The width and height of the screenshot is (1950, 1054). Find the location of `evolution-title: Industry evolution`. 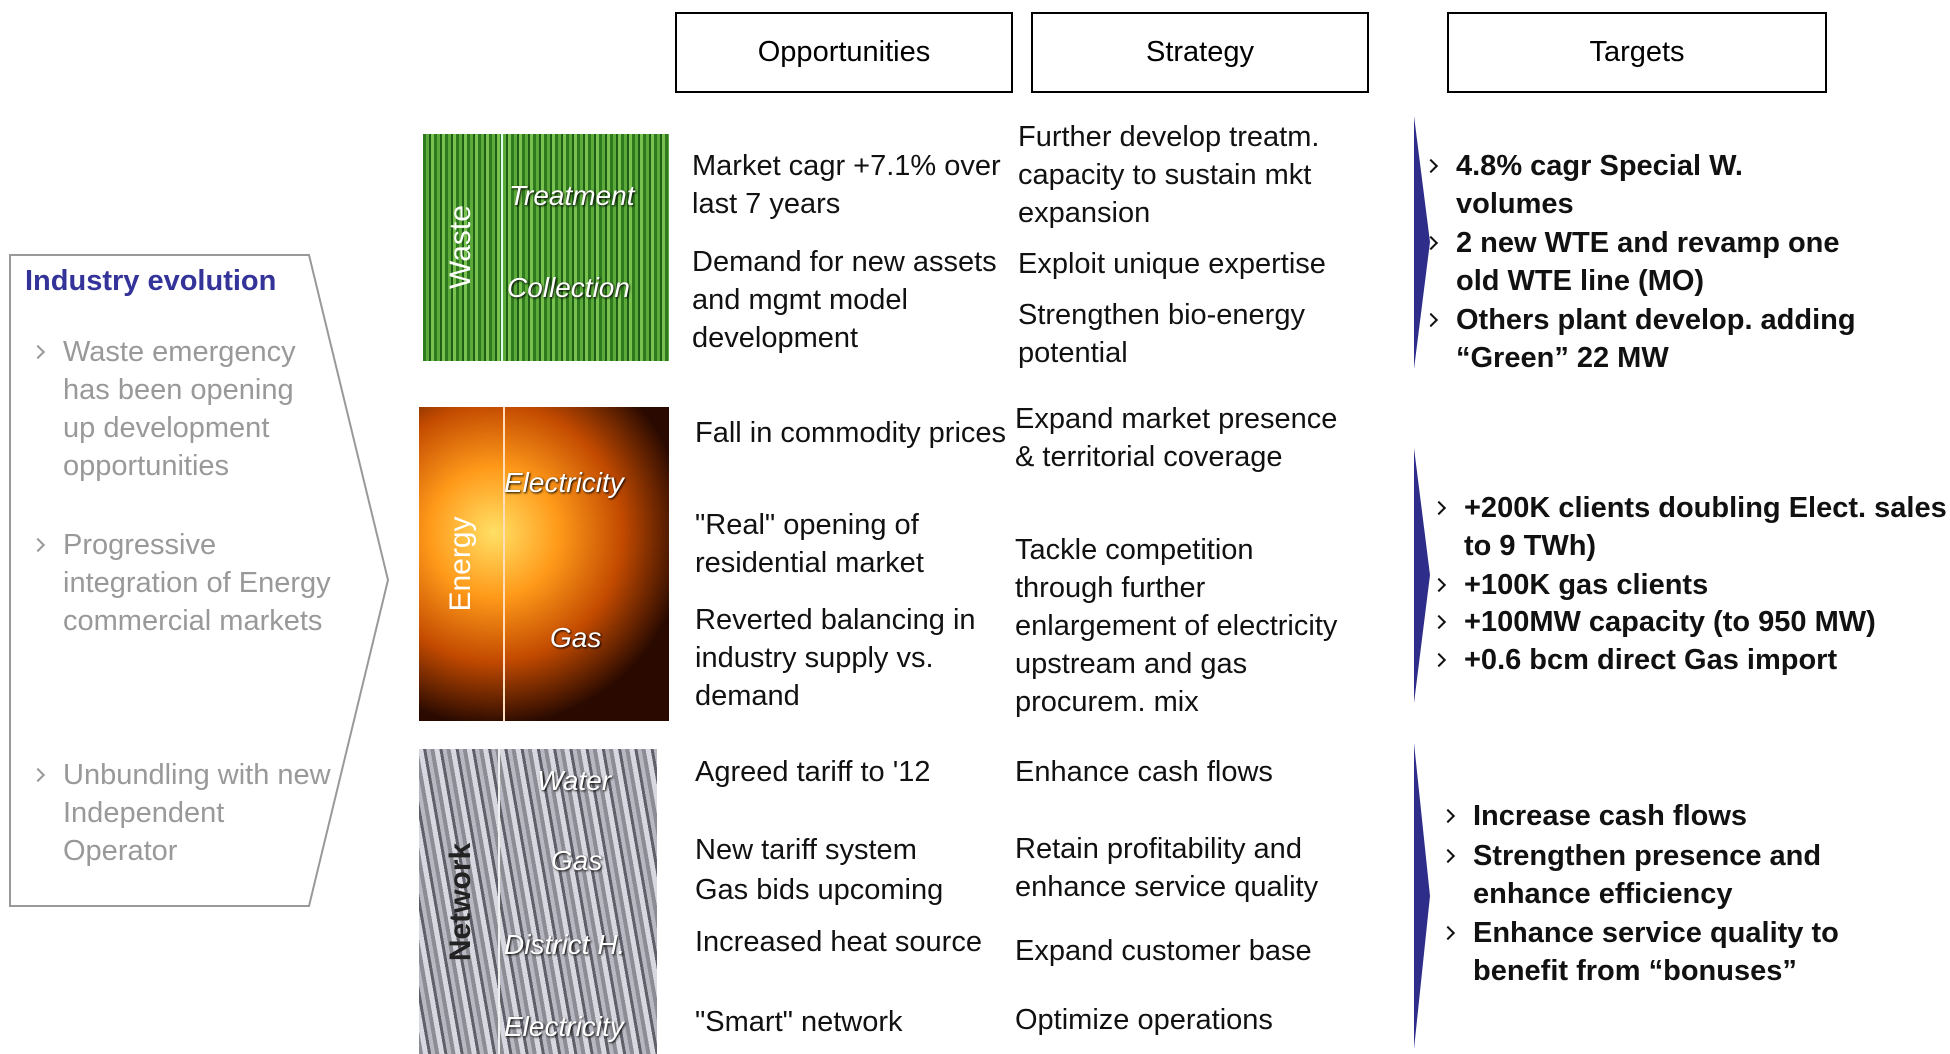

evolution-title: Industry evolution is located at coordinates (151, 281).